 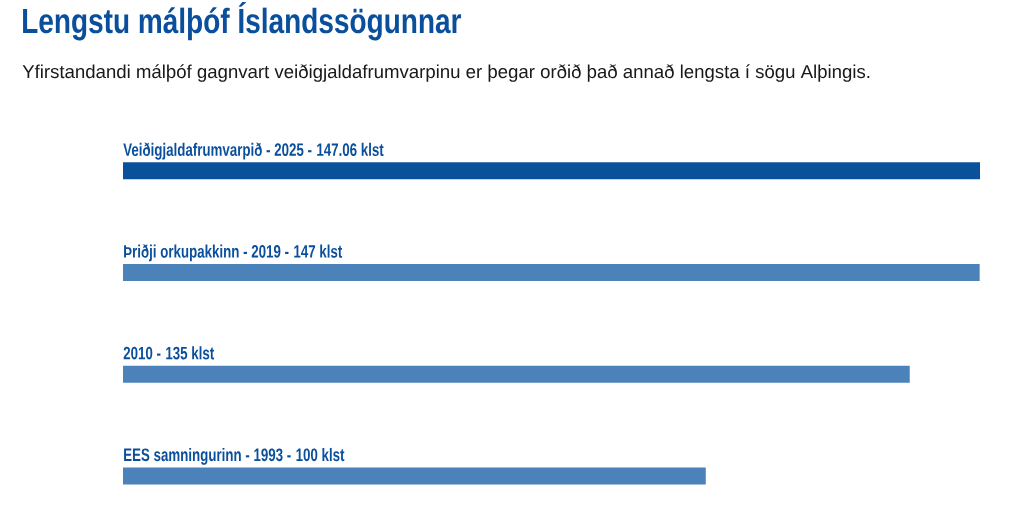 What do you see at coordinates (242, 21) in the screenshot?
I see `chart-title: Lengstu málþóf Íslandssögunnar` at bounding box center [242, 21].